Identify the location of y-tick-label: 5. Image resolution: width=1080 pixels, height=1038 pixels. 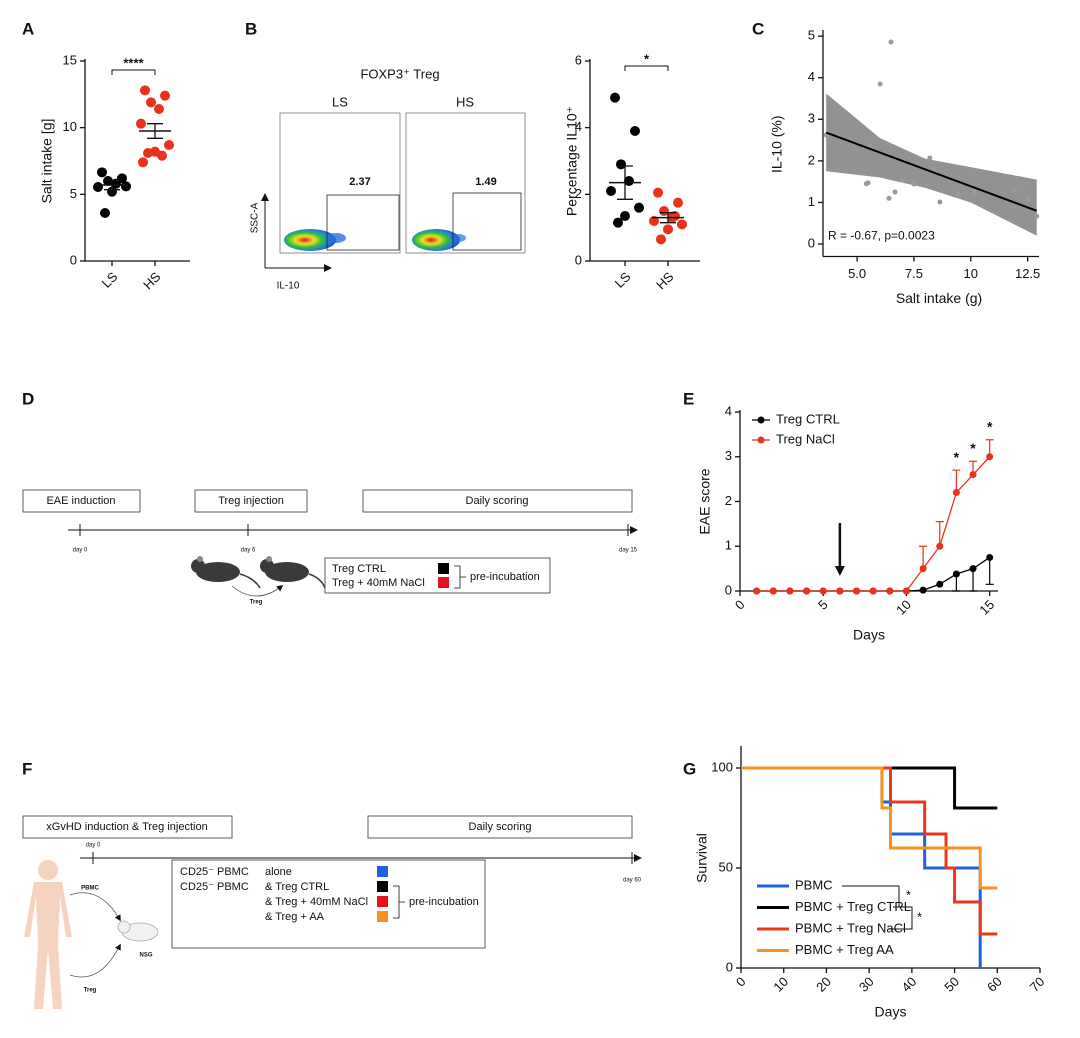
(73, 193).